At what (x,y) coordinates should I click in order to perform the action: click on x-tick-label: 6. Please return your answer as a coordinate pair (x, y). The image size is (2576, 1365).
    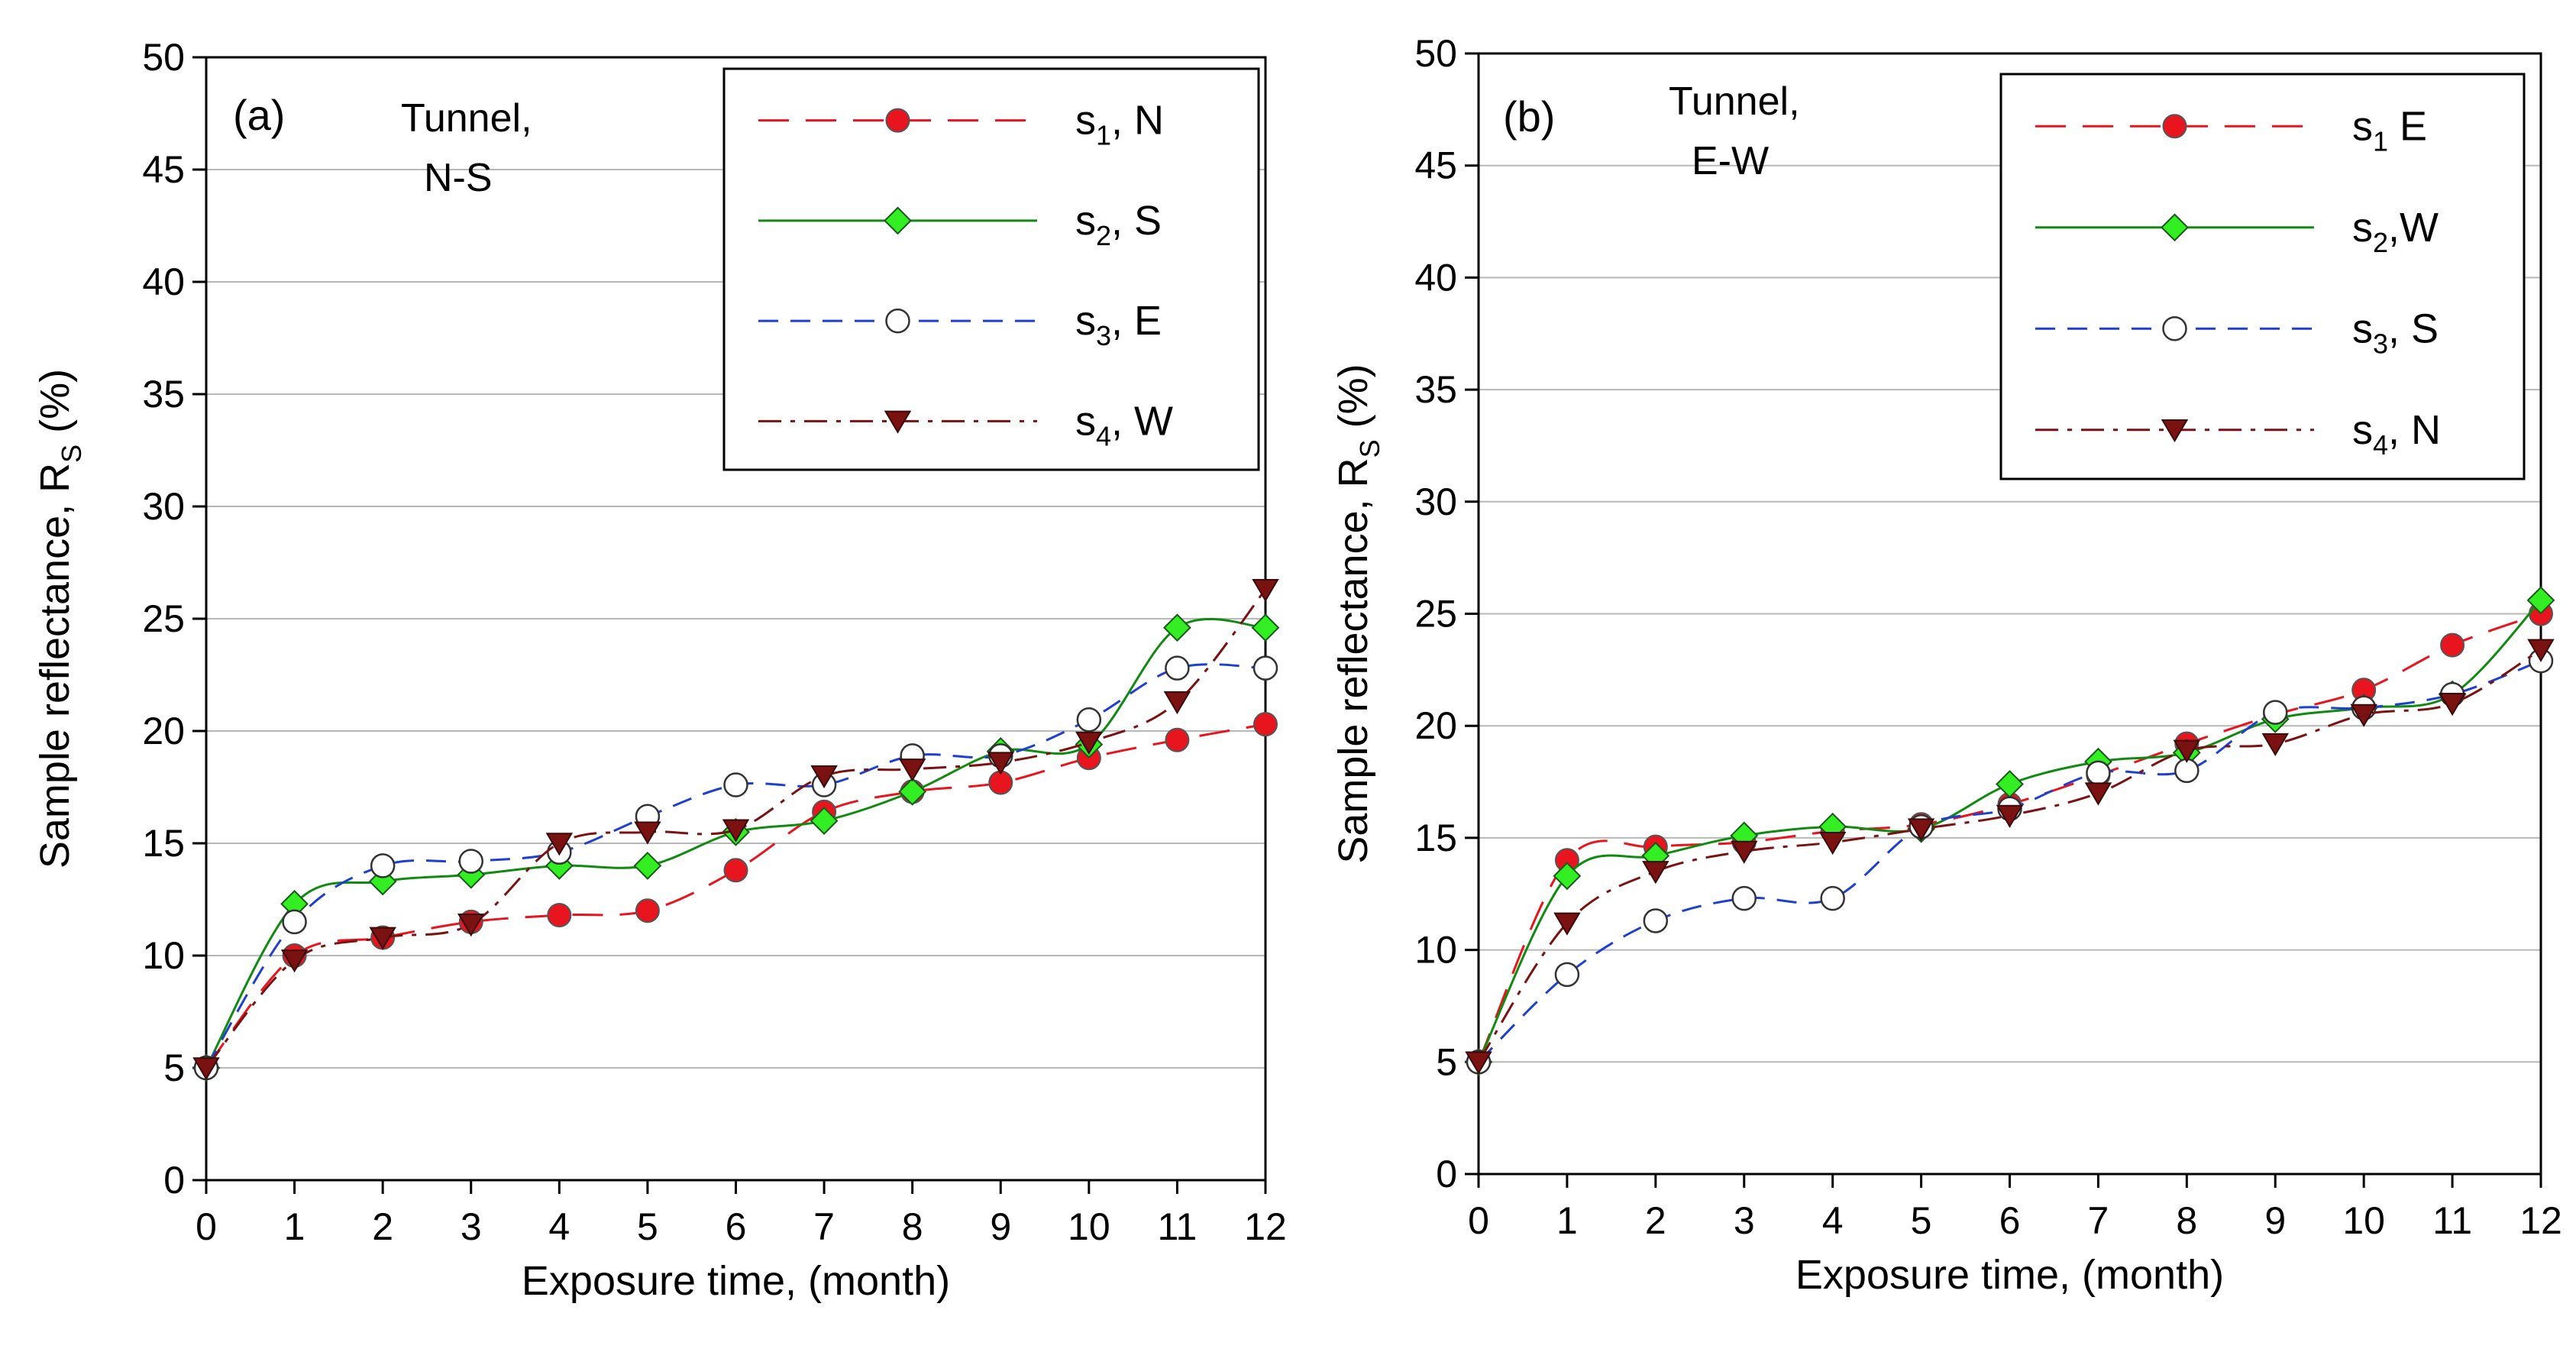
    Looking at the image, I should click on (736, 1226).